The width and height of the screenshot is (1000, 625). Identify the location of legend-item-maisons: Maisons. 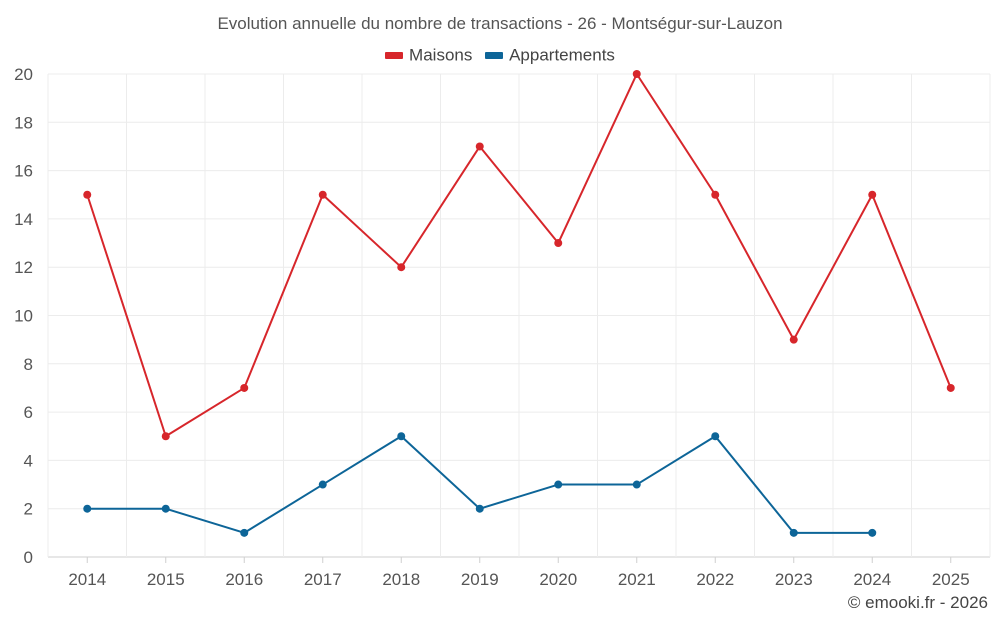
(428, 55).